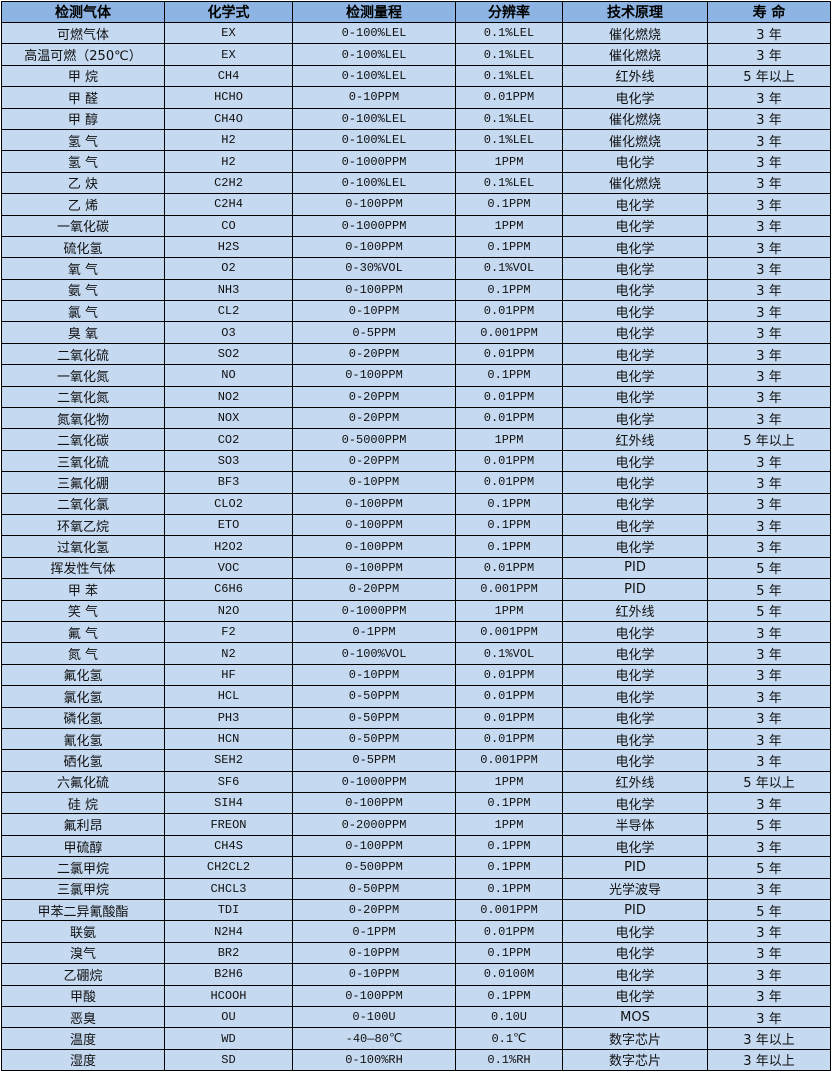 This screenshot has width=831, height=1076. I want to click on range-cell: 0-30%VOL, so click(374, 268).